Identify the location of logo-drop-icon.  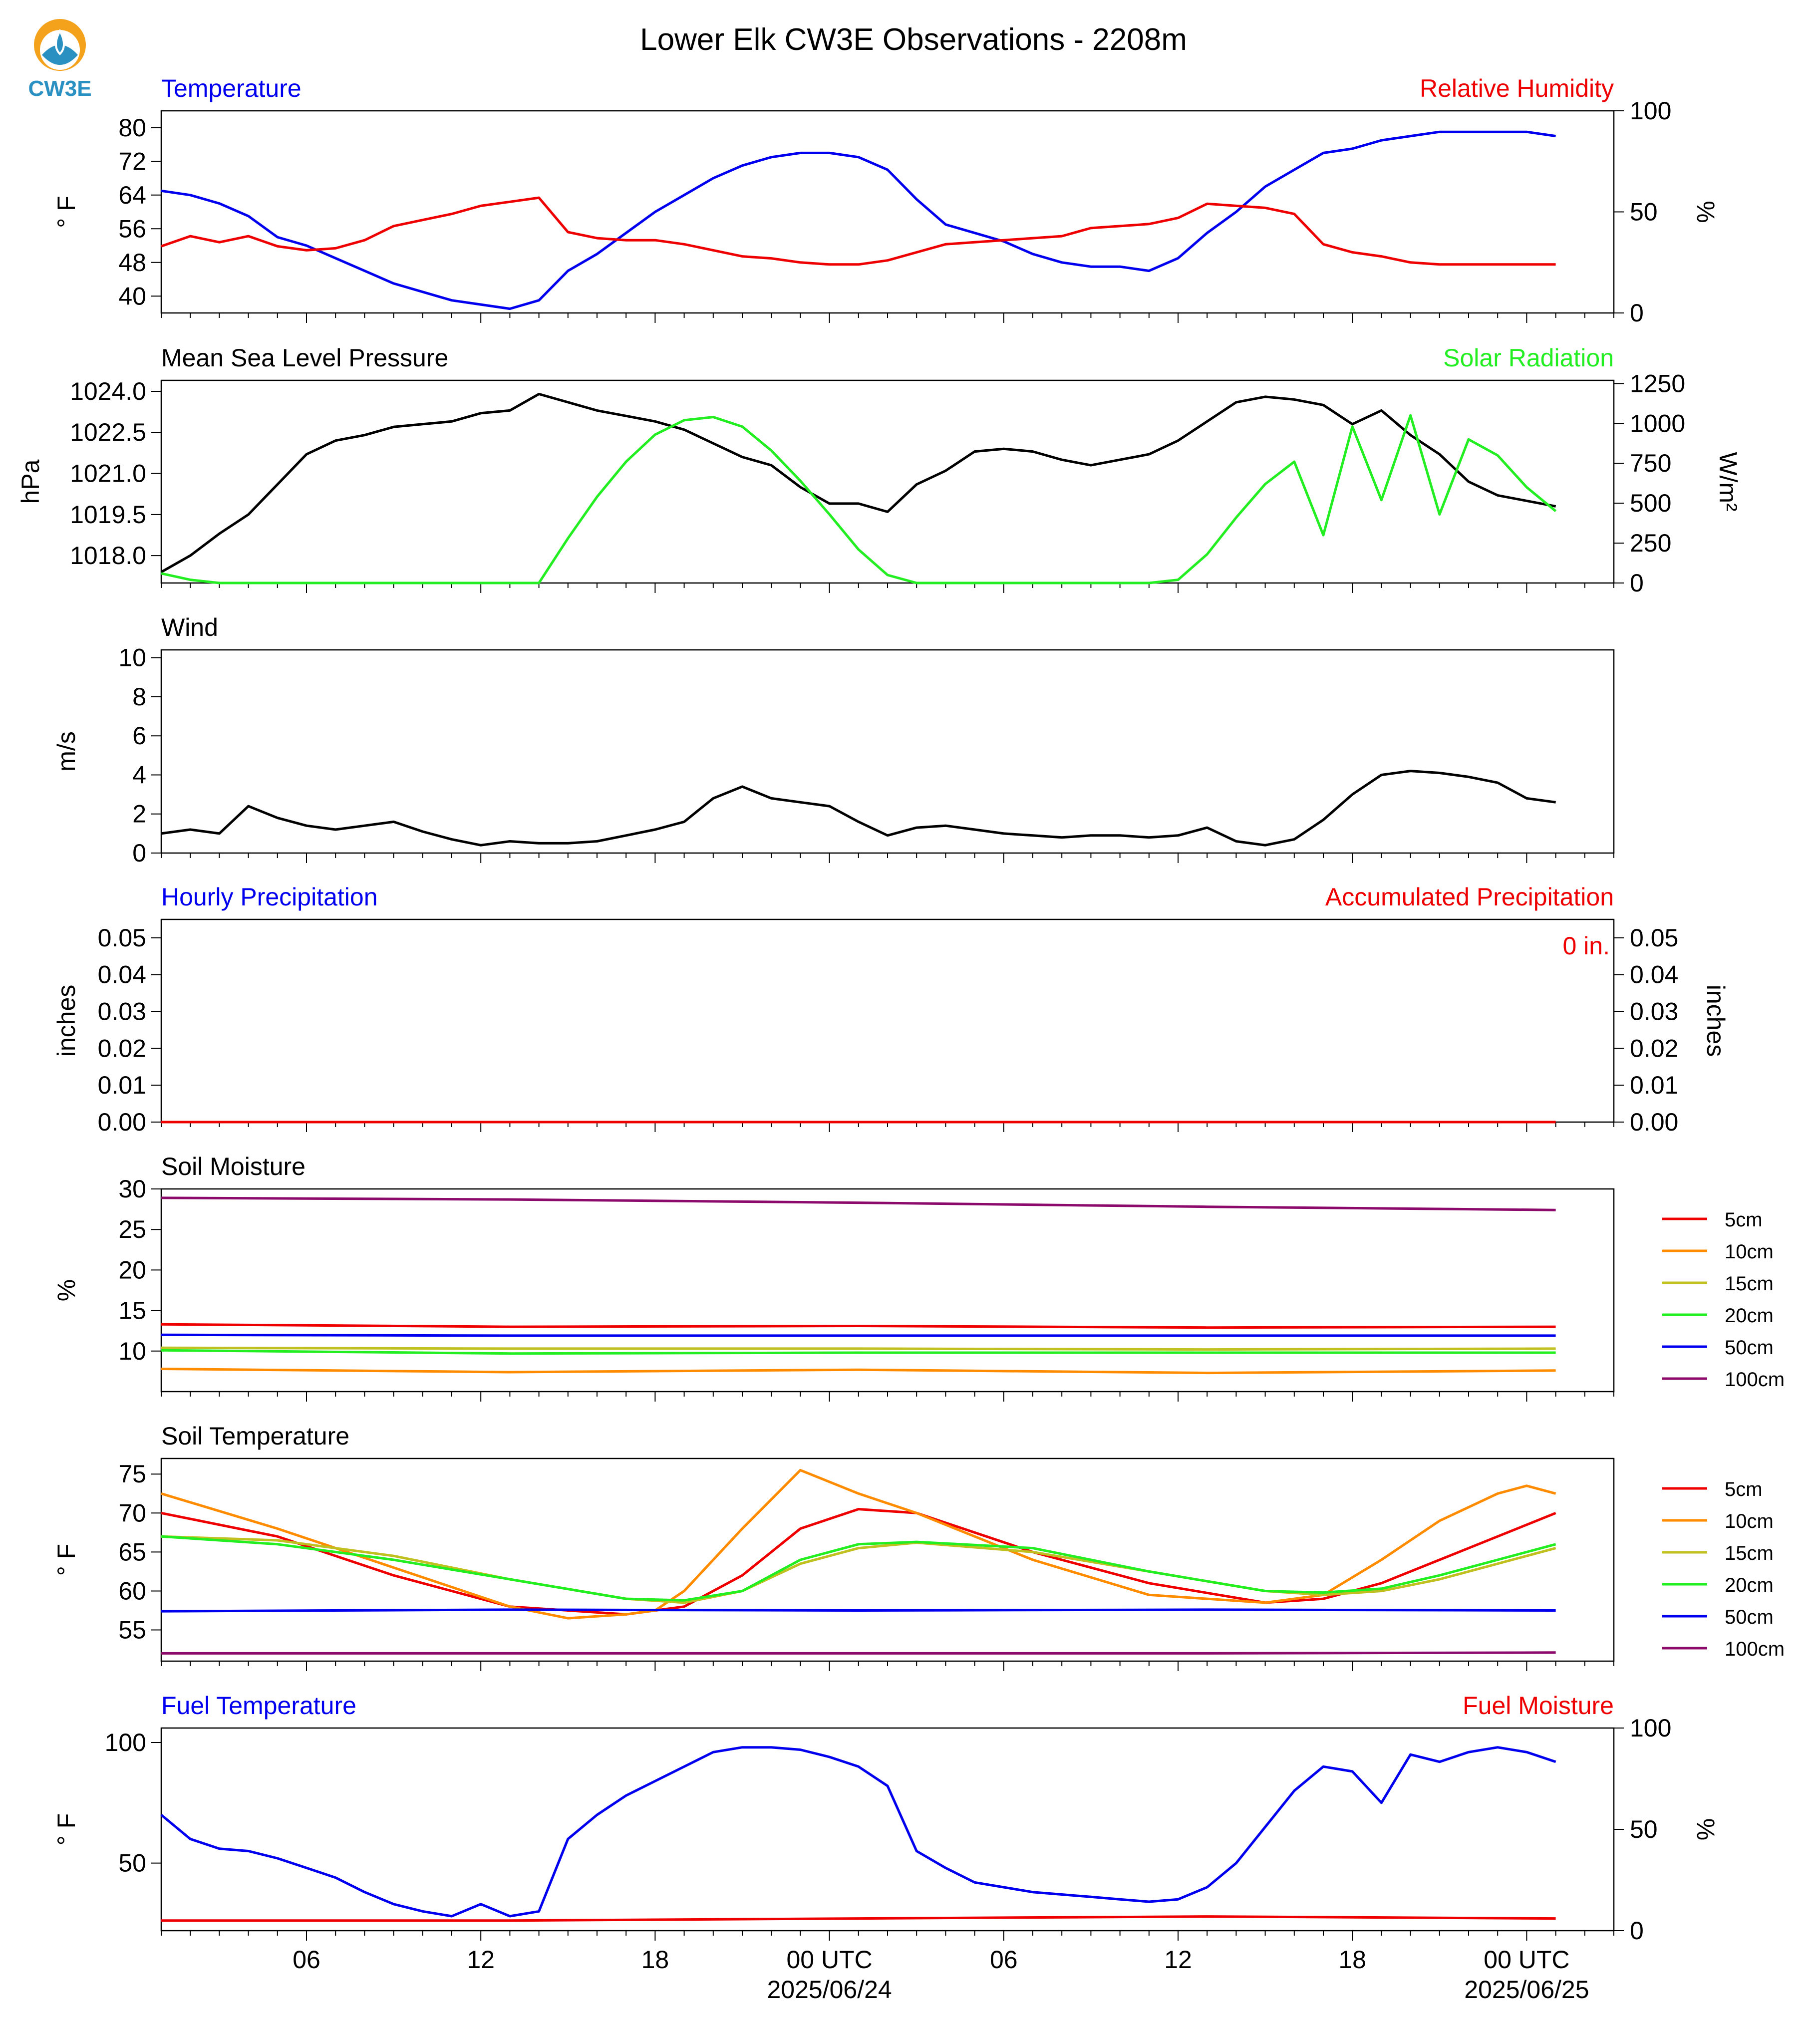
(60, 41).